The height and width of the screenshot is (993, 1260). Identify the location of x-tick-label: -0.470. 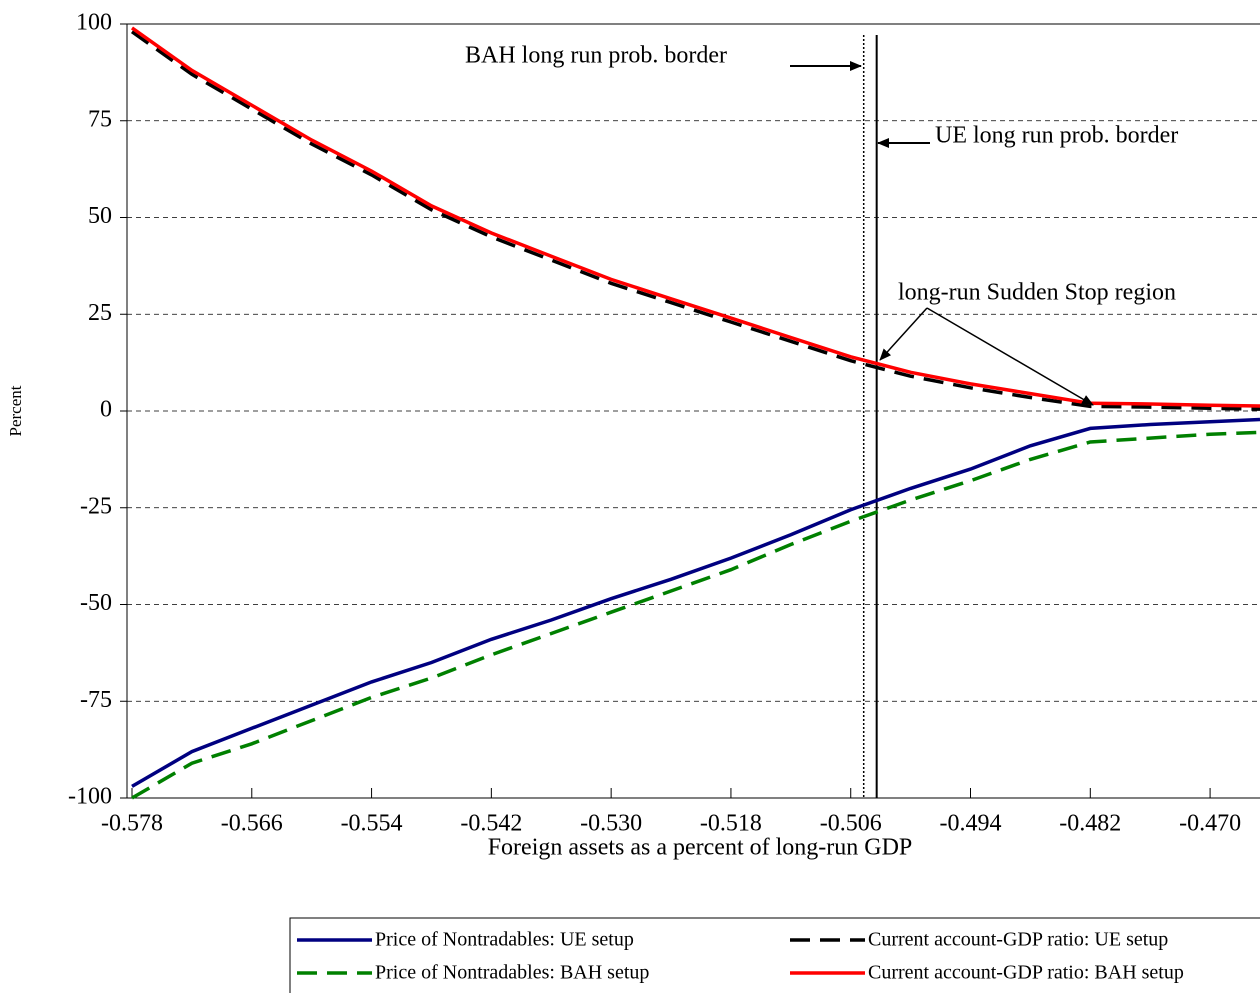
(1210, 824).